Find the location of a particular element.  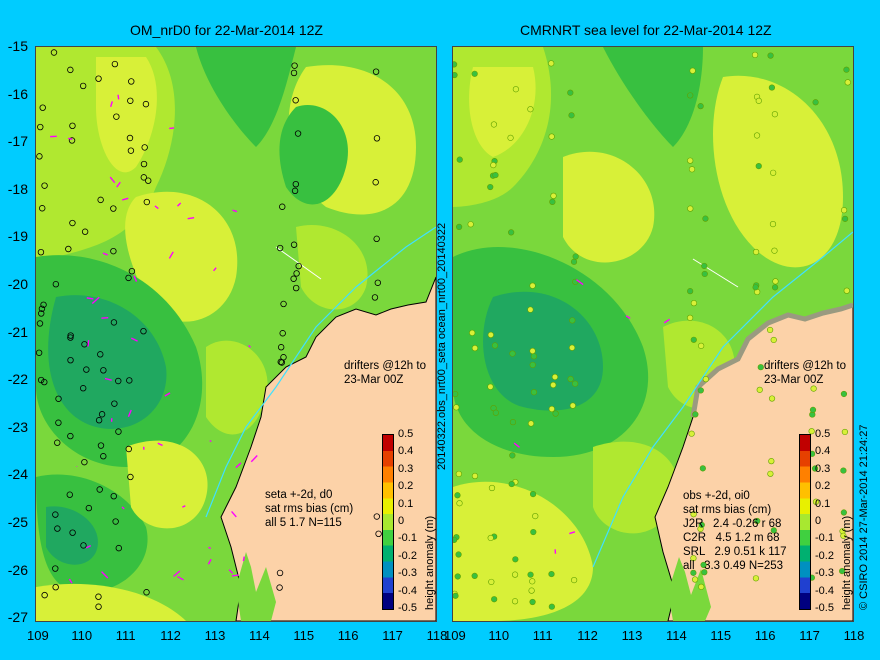

shark-bay is located at coordinates (689, 589).